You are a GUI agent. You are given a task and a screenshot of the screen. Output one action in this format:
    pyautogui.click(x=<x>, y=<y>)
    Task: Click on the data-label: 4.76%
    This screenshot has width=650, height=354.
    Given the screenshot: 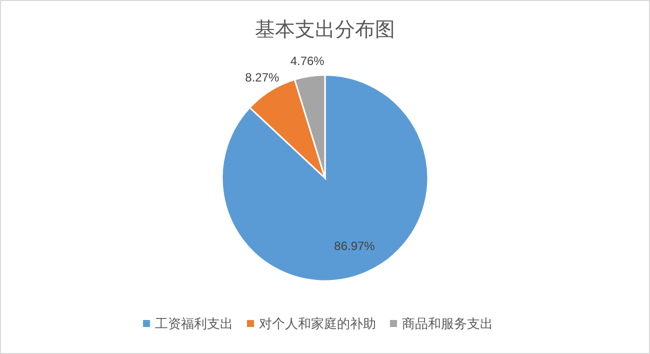 What is the action you would take?
    pyautogui.click(x=307, y=61)
    